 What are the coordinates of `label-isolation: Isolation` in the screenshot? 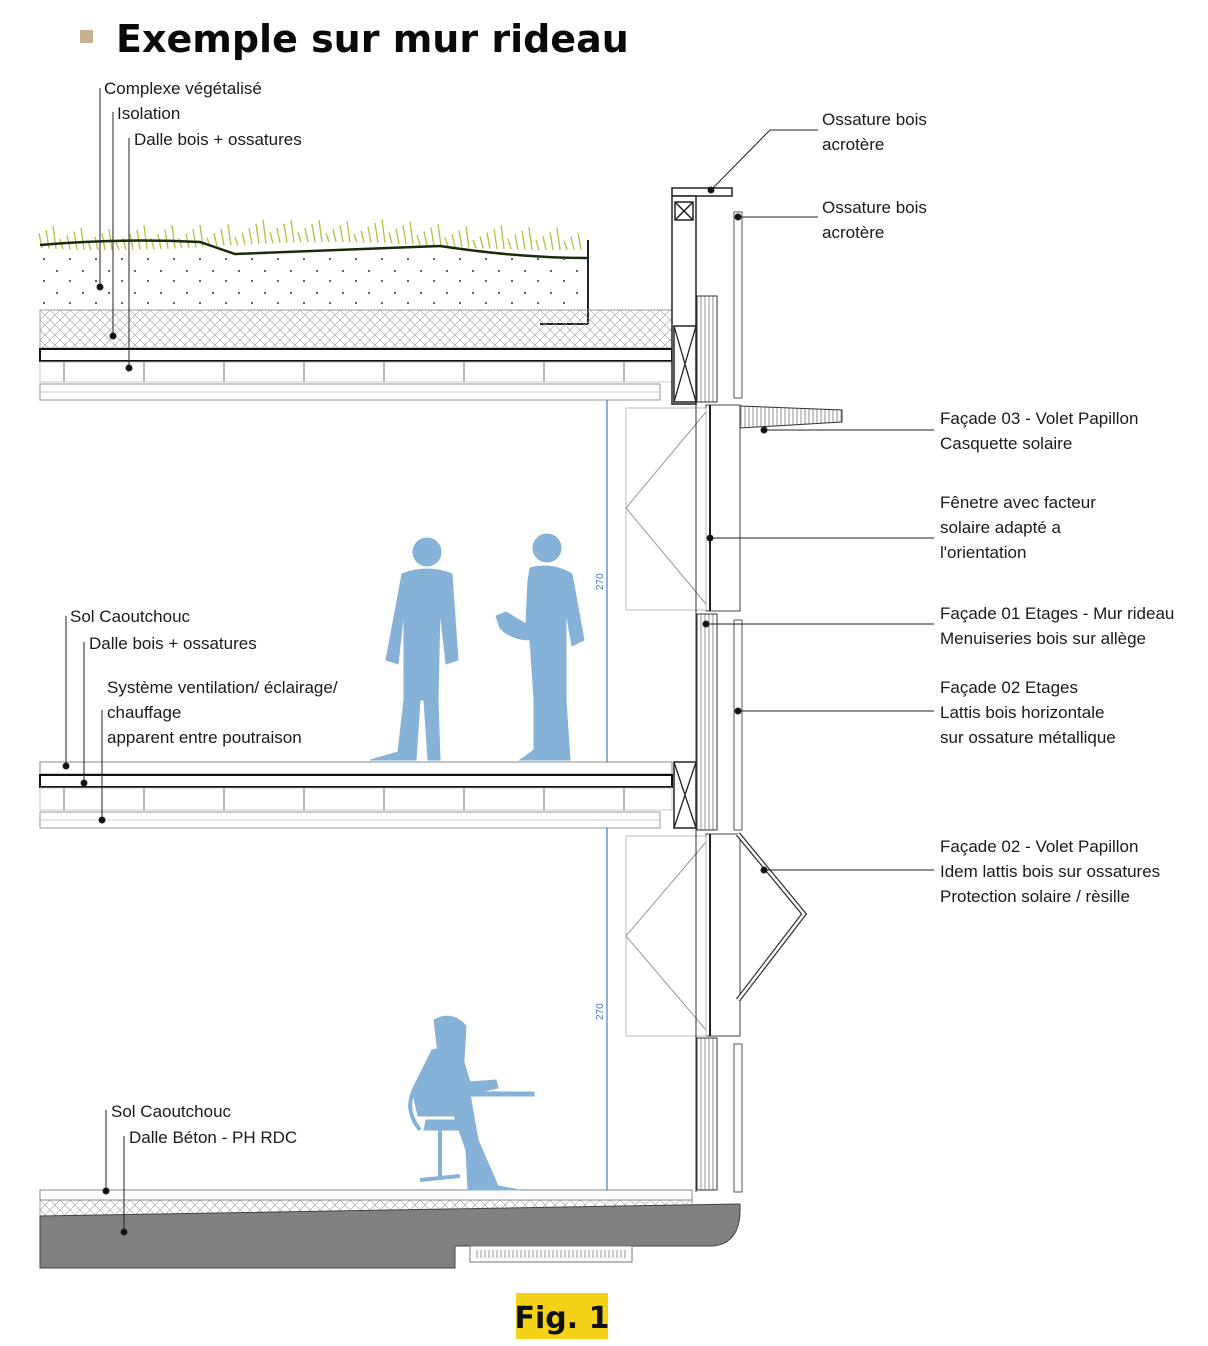 It's located at (148, 113).